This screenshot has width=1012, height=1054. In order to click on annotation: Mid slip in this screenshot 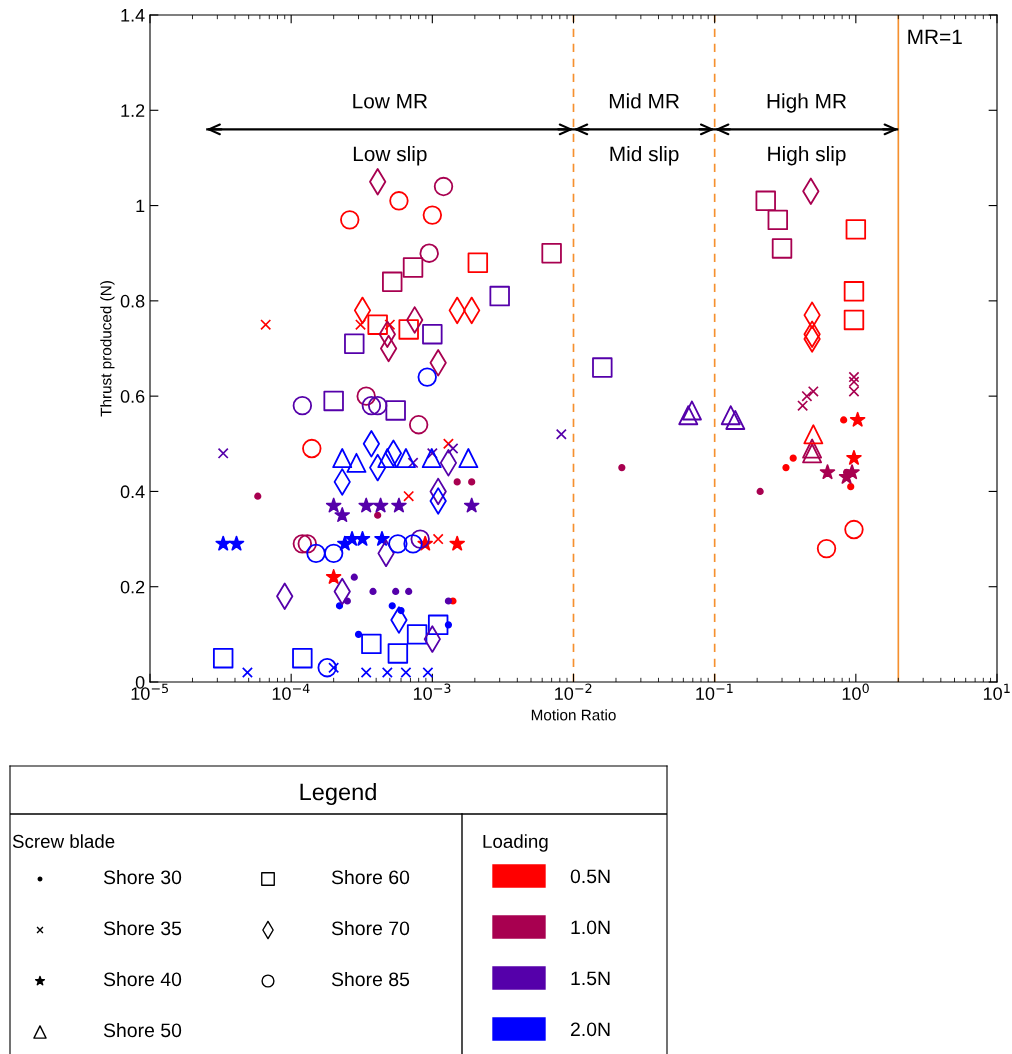, I will do `click(644, 156)`.